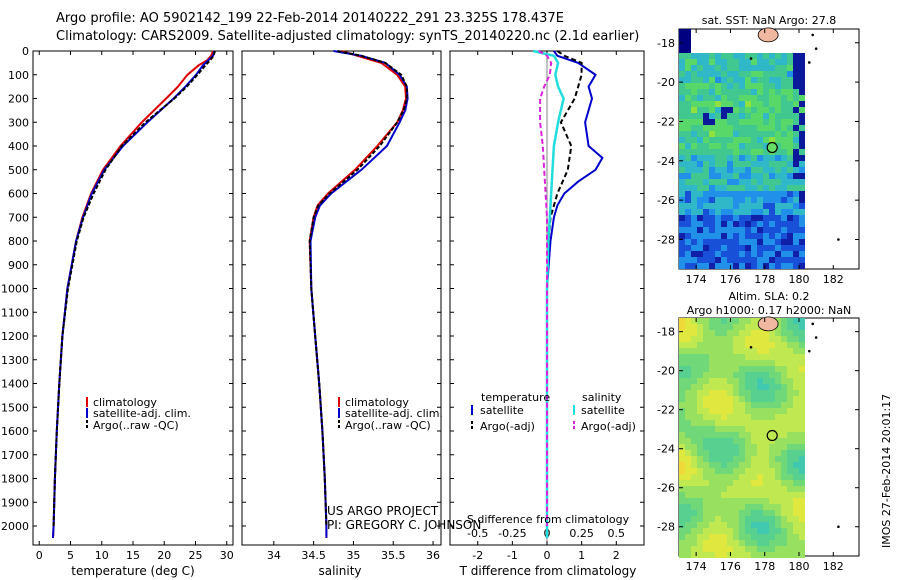 This screenshot has height=580, width=900. I want to click on s-tick-label: 0.5, so click(617, 533).